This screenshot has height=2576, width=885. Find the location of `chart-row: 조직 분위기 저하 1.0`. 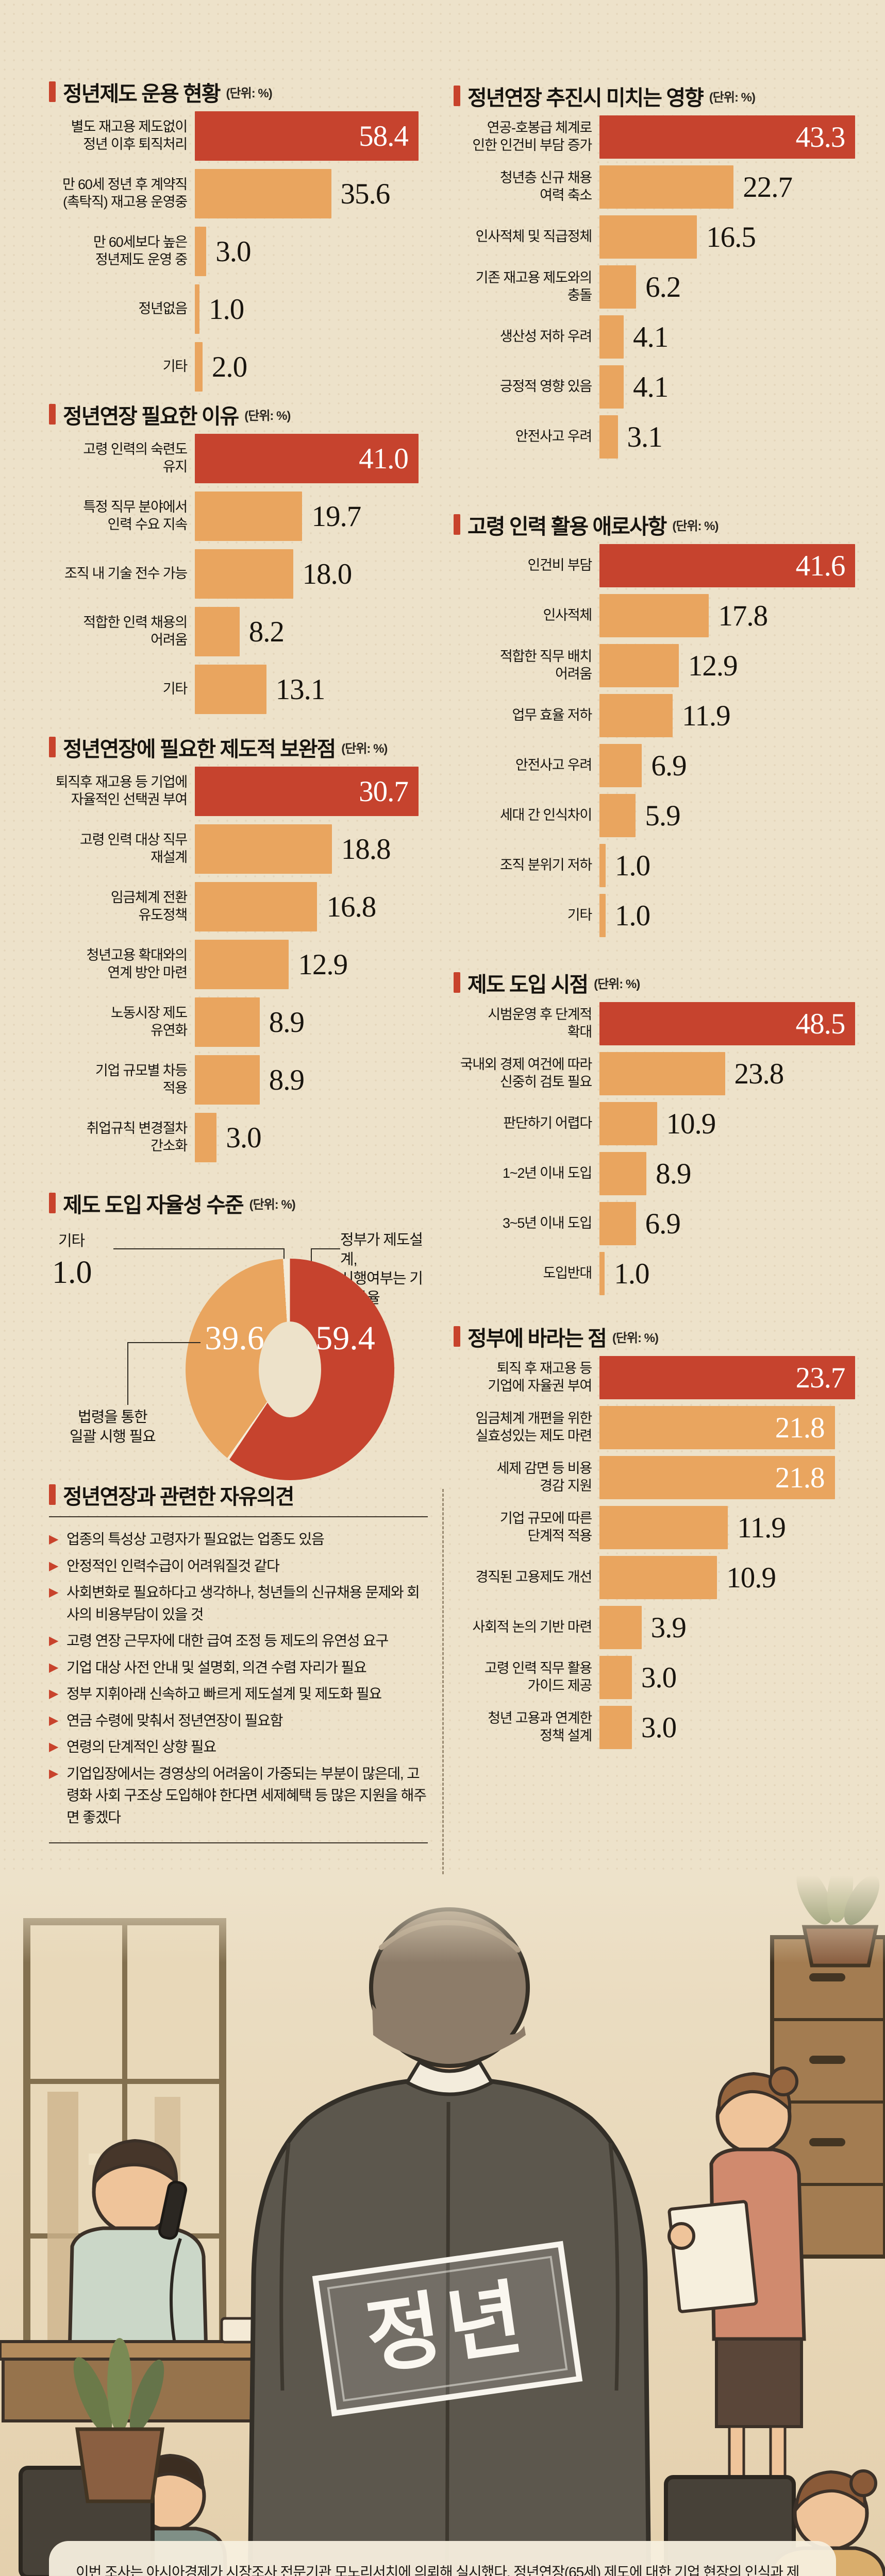

chart-row: 조직 분위기 저하 1.0 is located at coordinates (660, 865).